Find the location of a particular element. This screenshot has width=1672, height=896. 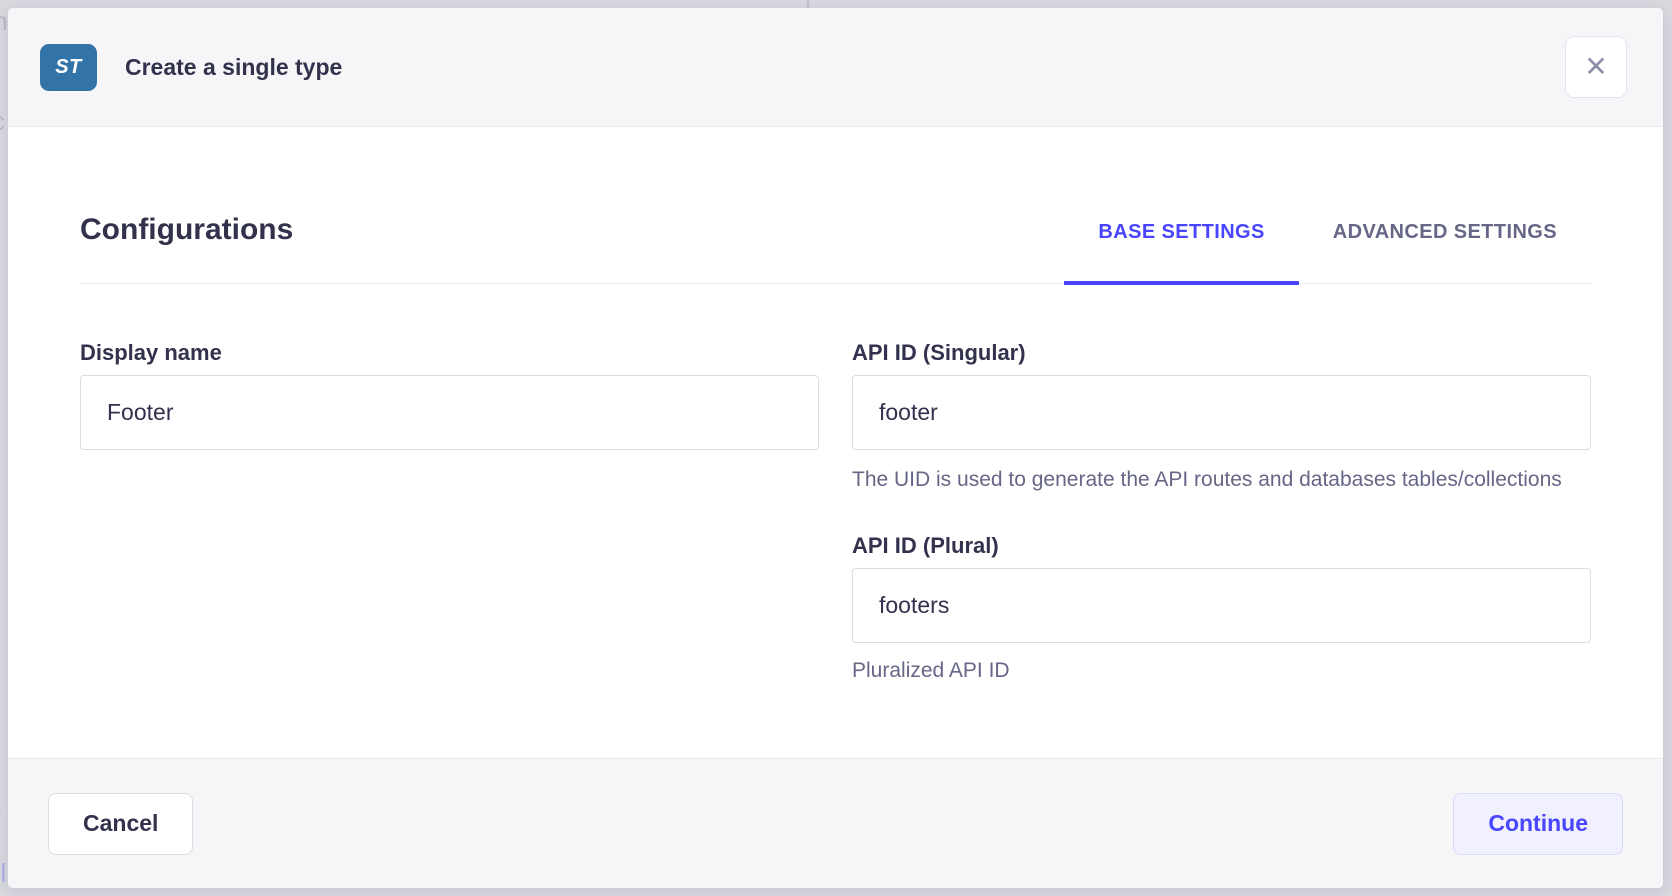

tab-base-settings: BASE SETTINGS is located at coordinates (1182, 253).